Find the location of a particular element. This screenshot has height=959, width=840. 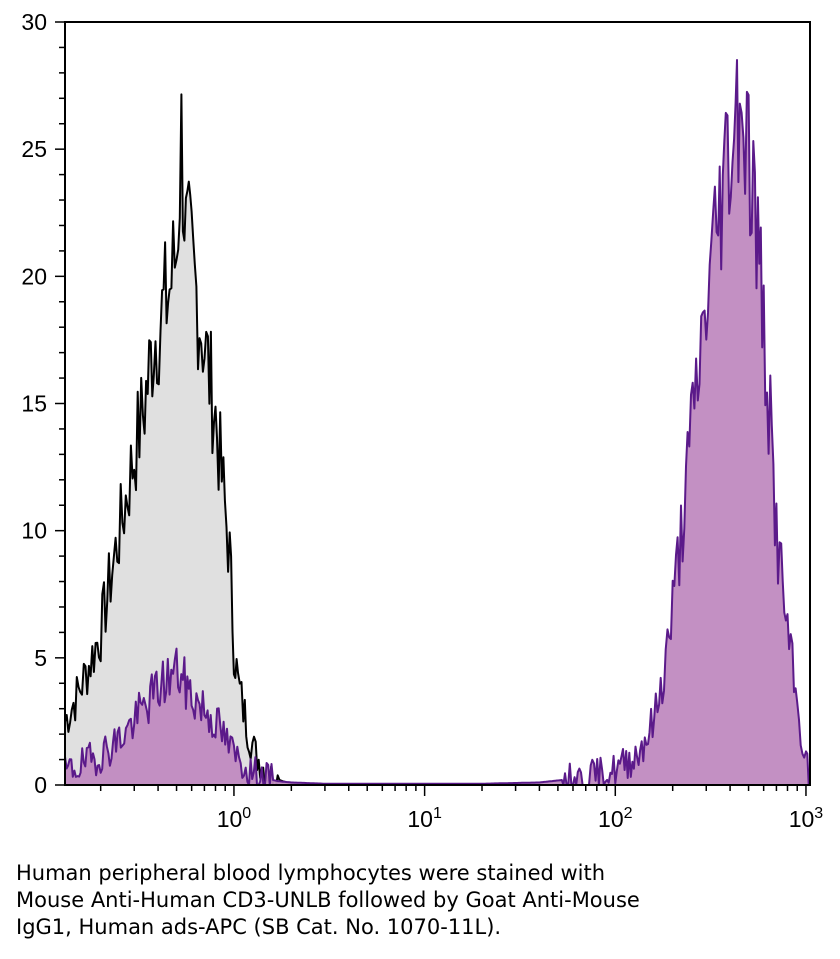

y-tick-label: 10 is located at coordinates (34, 531).